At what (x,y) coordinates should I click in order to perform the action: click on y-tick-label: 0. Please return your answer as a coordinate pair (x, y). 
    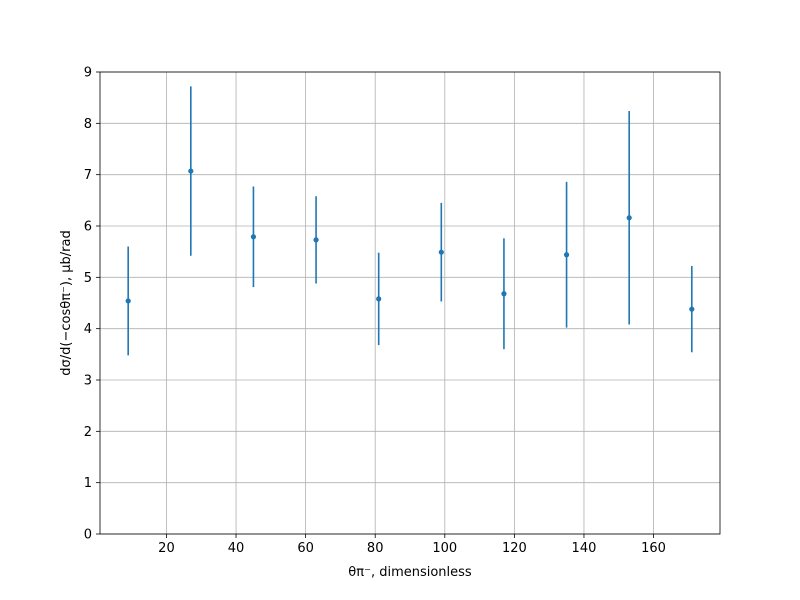
    Looking at the image, I should click on (88, 535).